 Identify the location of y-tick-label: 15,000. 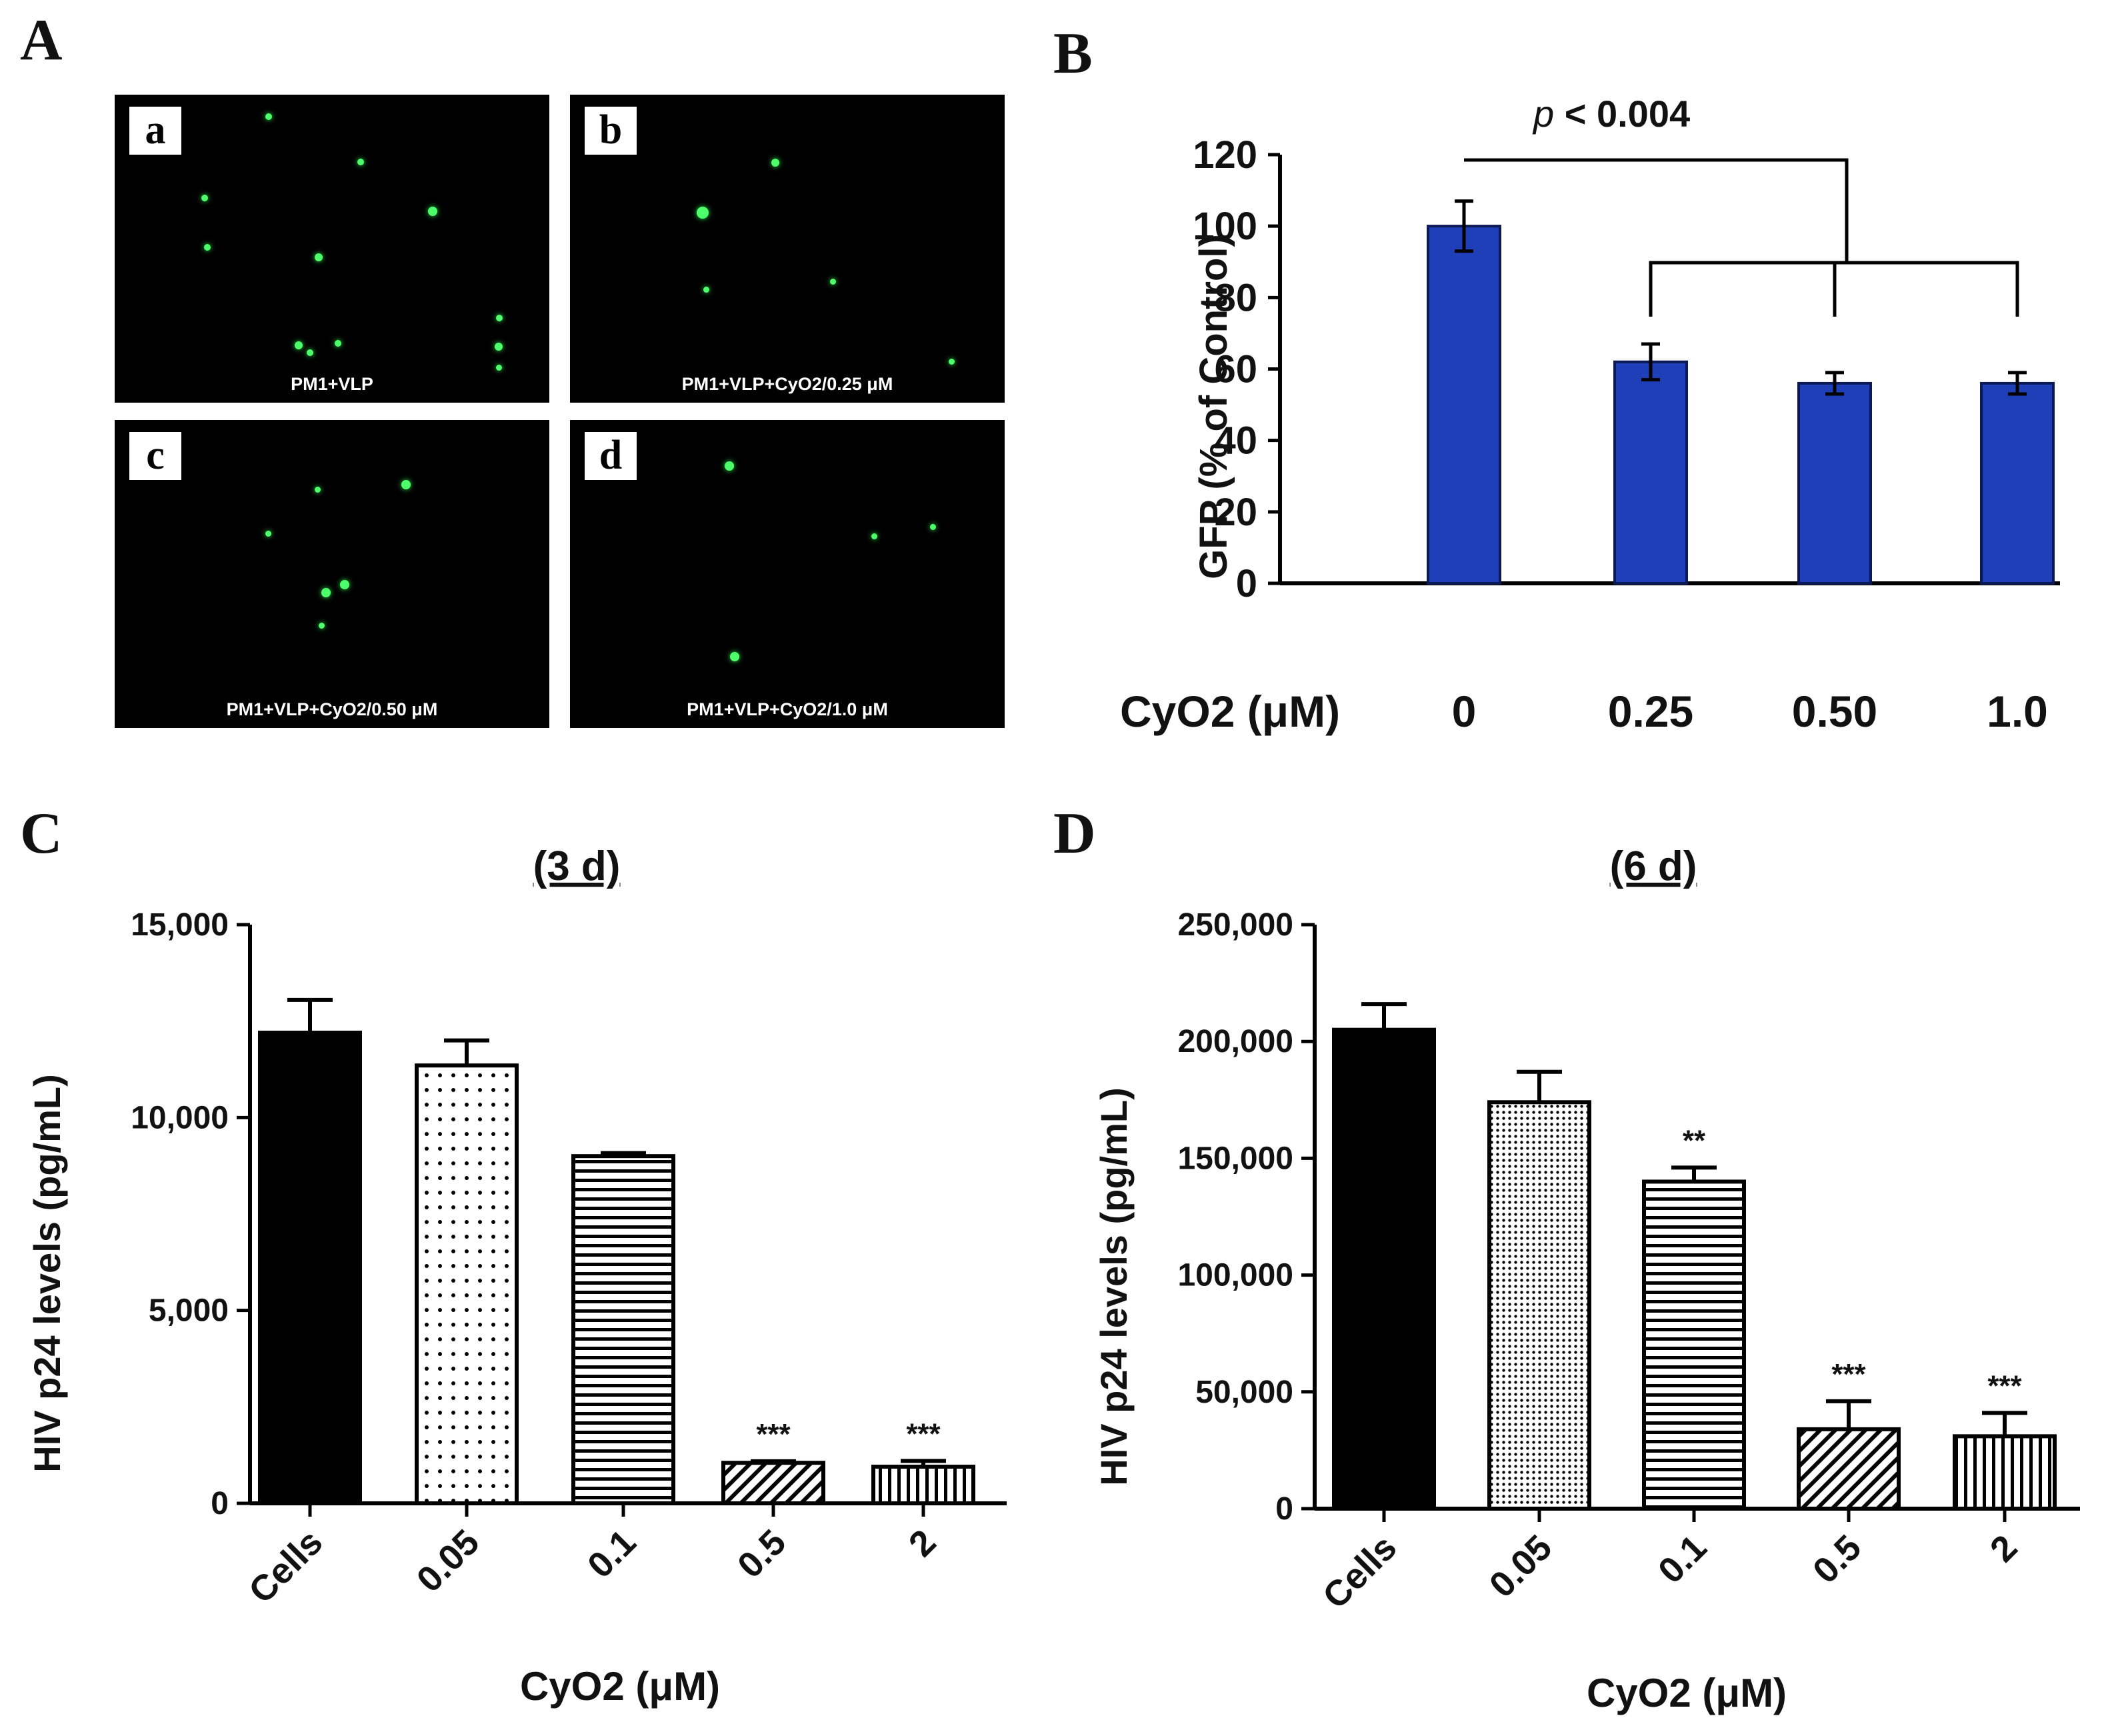
(180, 925).